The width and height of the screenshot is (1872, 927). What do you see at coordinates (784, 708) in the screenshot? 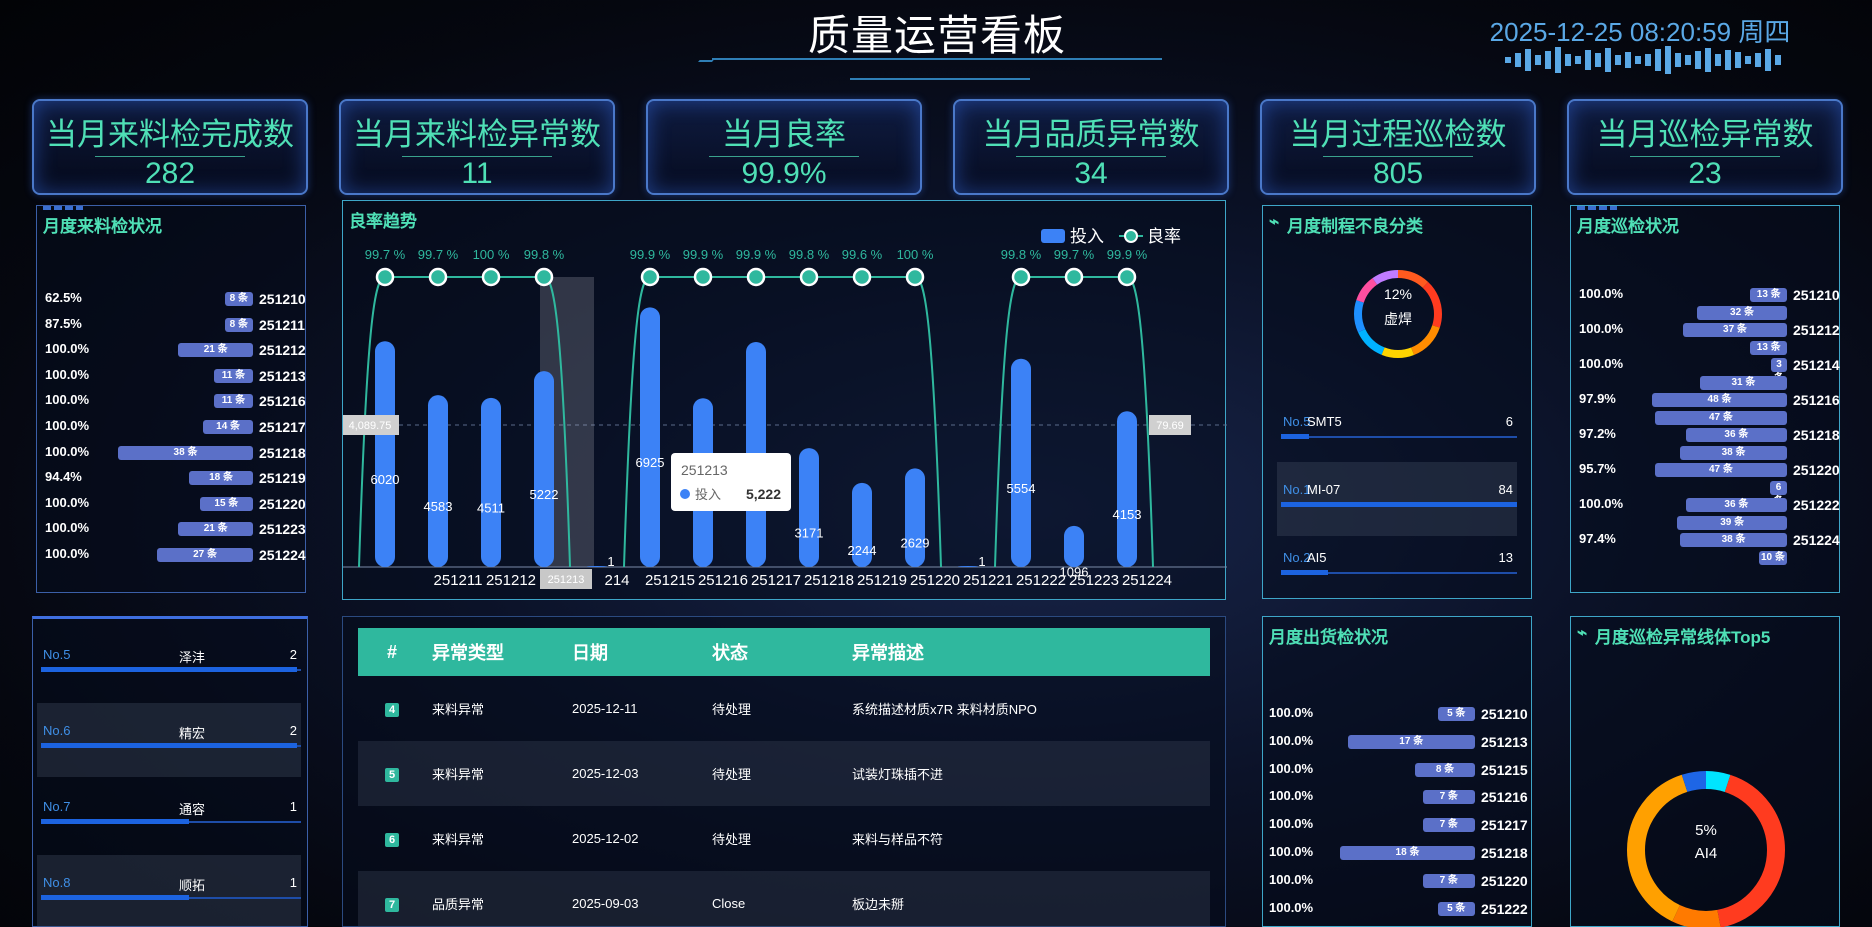
I see `table-row: 4 来料异常 2025-12-11 待处理 系统描述材质x7R 来料材质NPO` at bounding box center [784, 708].